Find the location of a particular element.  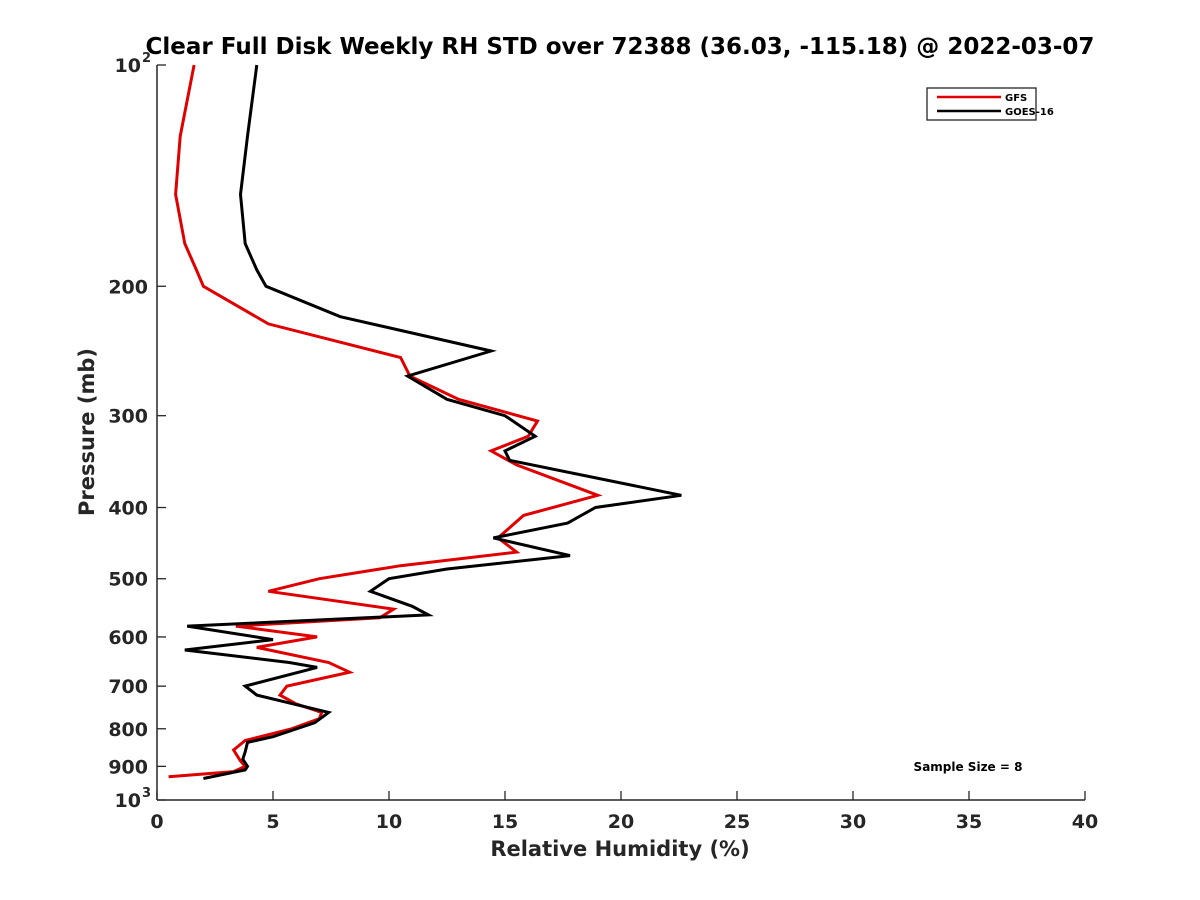

x-tick-label: 30 is located at coordinates (853, 822).